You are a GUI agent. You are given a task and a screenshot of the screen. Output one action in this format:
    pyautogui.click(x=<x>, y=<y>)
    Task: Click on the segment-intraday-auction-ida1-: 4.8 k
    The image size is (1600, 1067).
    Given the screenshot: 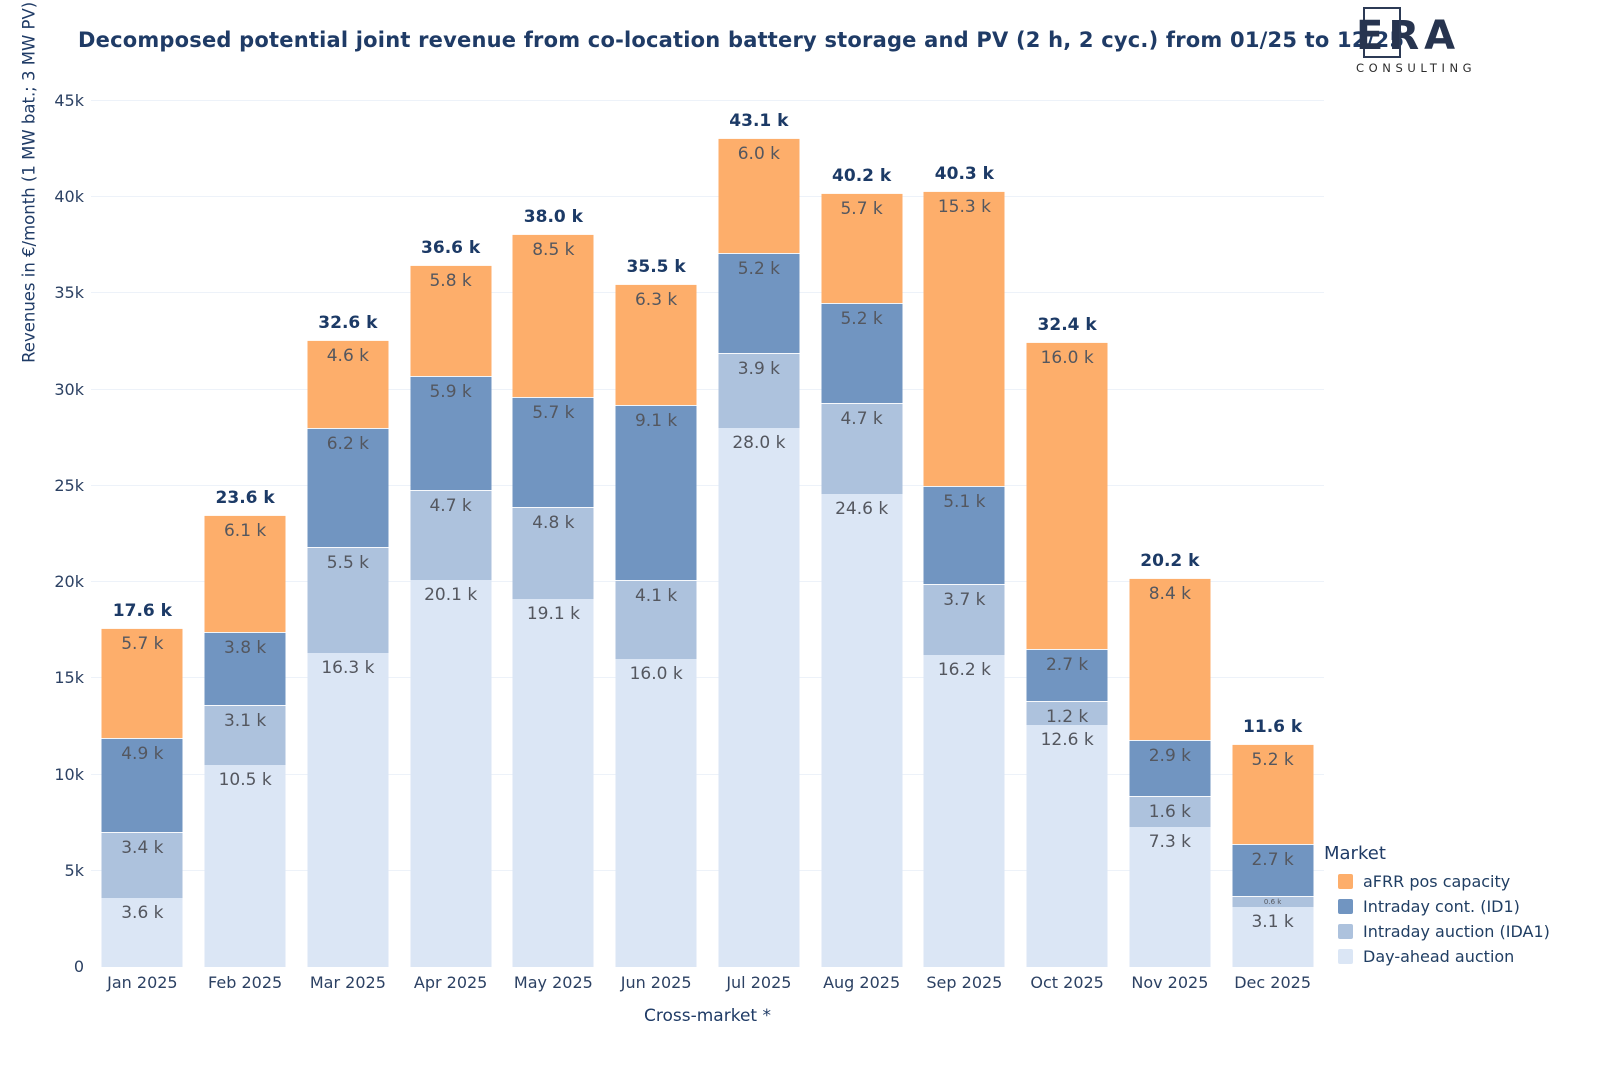 What is the action you would take?
    pyautogui.click(x=553, y=553)
    